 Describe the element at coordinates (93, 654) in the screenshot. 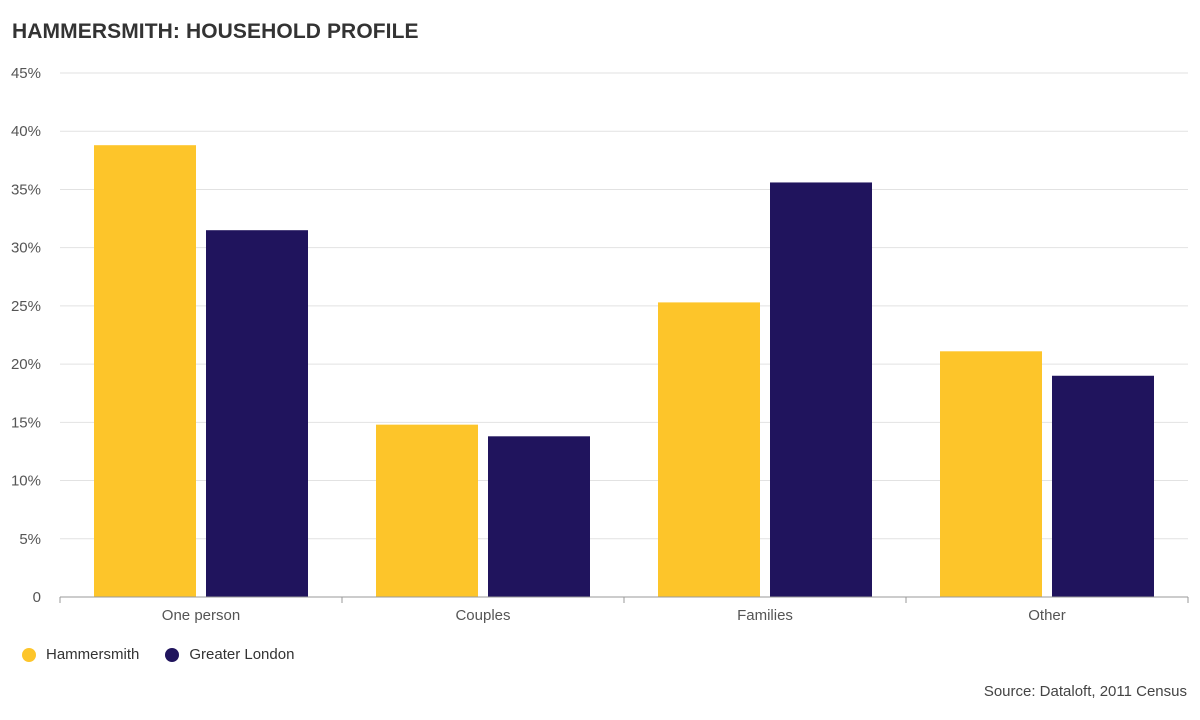

I see `legend-label-hammersmith: Hammersmith` at that location.